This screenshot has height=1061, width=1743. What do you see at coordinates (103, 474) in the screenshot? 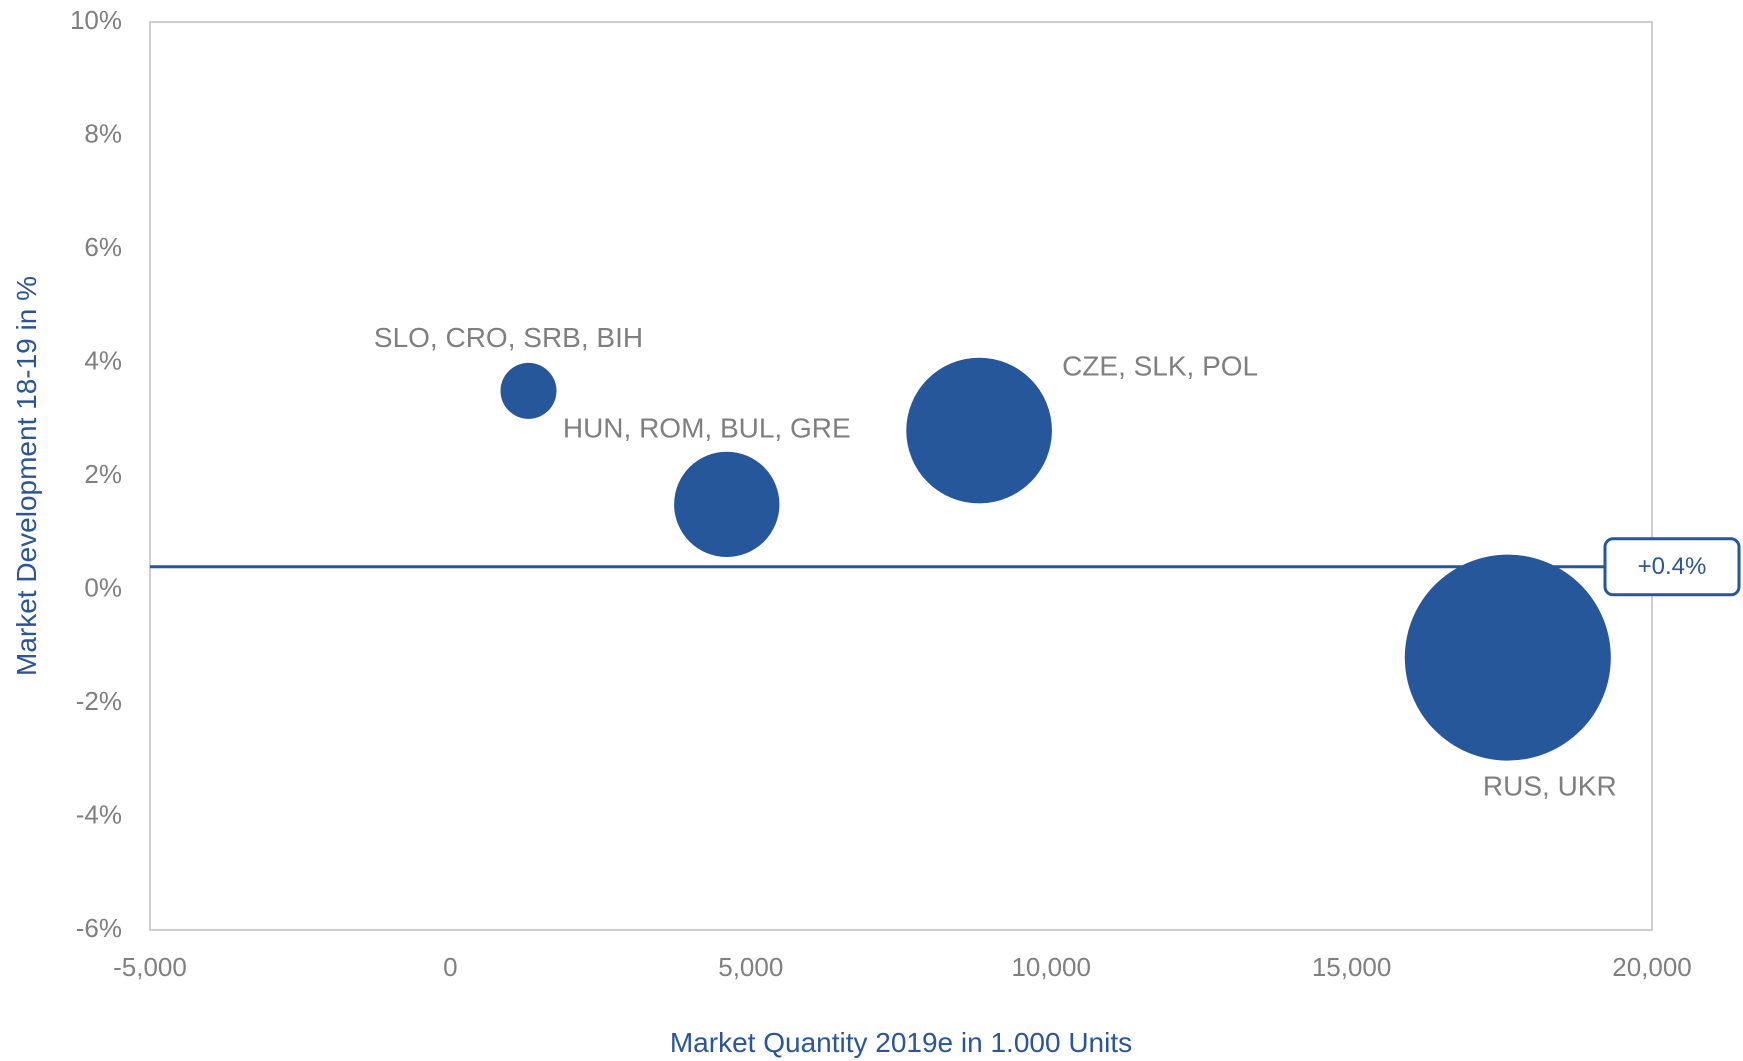
I see `y-tick-label: 2%` at bounding box center [103, 474].